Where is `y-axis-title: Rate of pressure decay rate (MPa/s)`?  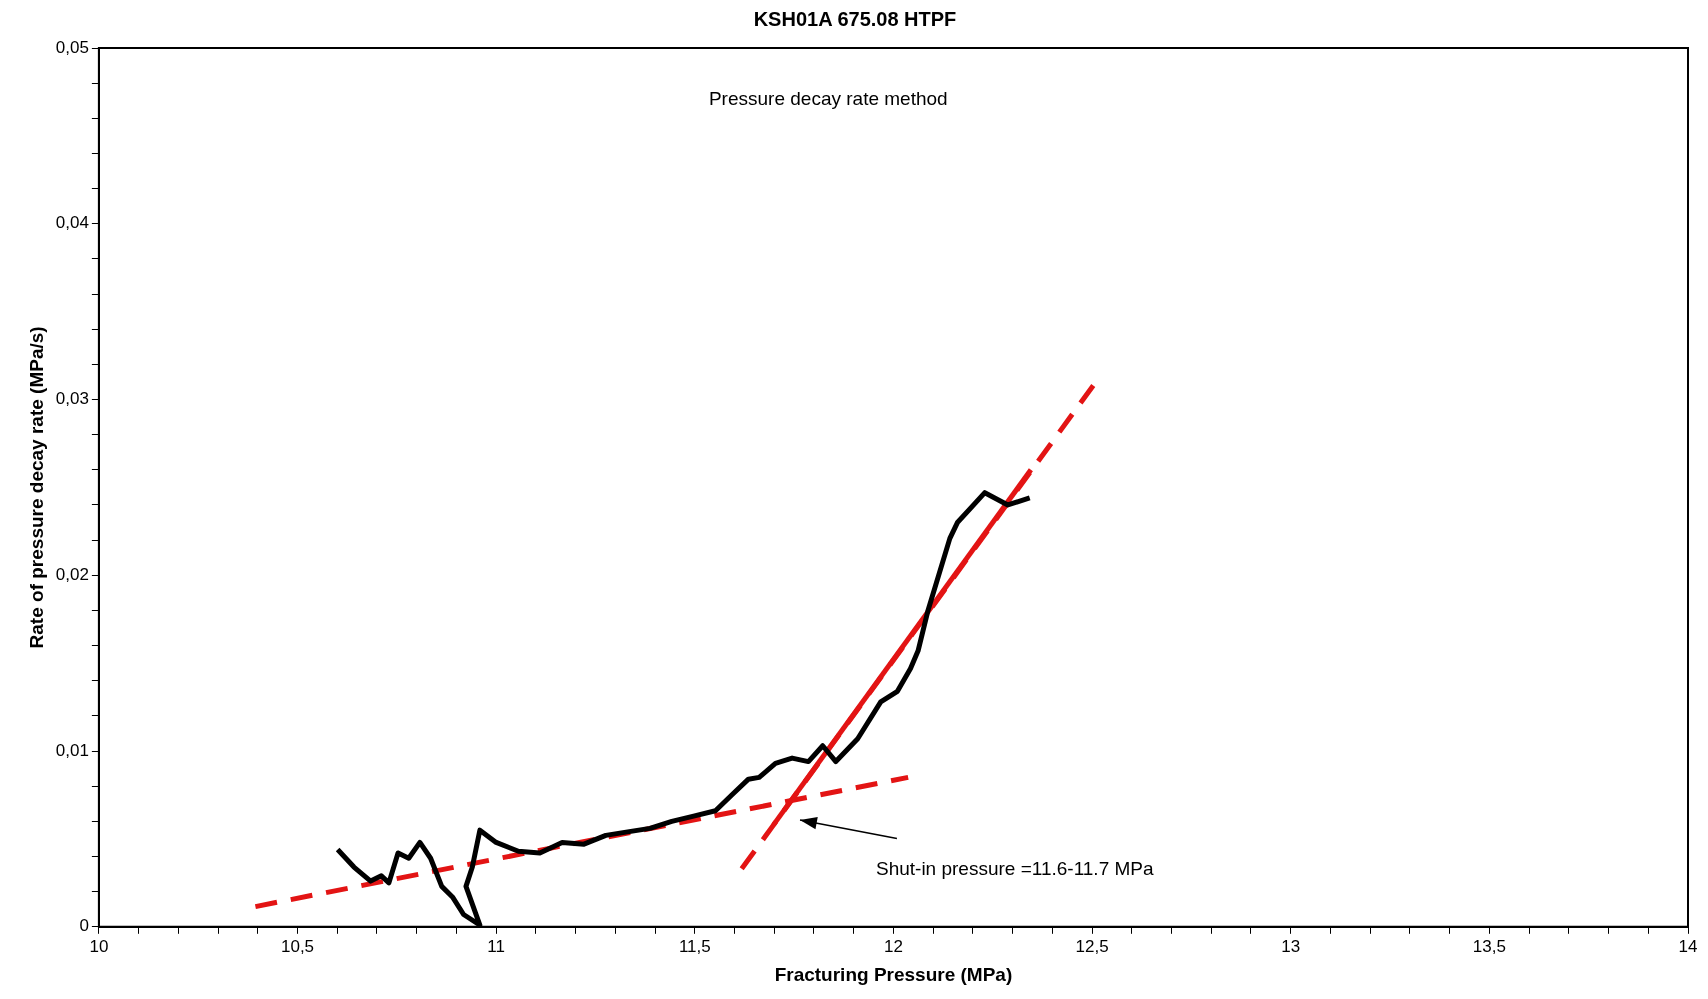
y-axis-title: Rate of pressure decay rate (MPa/s) is located at coordinates (36, 487).